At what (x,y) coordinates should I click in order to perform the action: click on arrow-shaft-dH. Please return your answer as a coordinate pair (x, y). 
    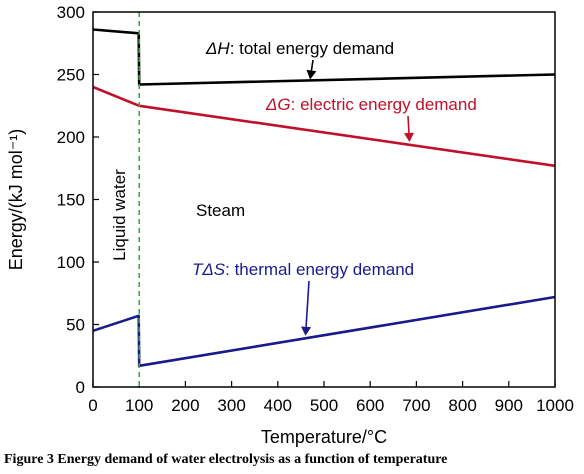
    Looking at the image, I should click on (312, 65).